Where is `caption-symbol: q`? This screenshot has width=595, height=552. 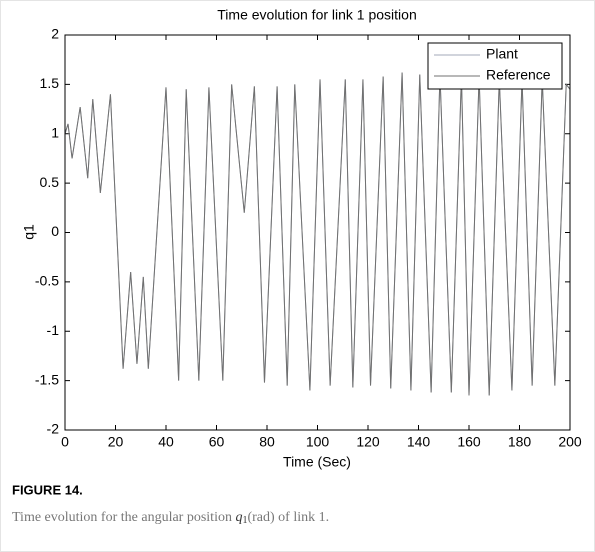 caption-symbol: q is located at coordinates (238, 517).